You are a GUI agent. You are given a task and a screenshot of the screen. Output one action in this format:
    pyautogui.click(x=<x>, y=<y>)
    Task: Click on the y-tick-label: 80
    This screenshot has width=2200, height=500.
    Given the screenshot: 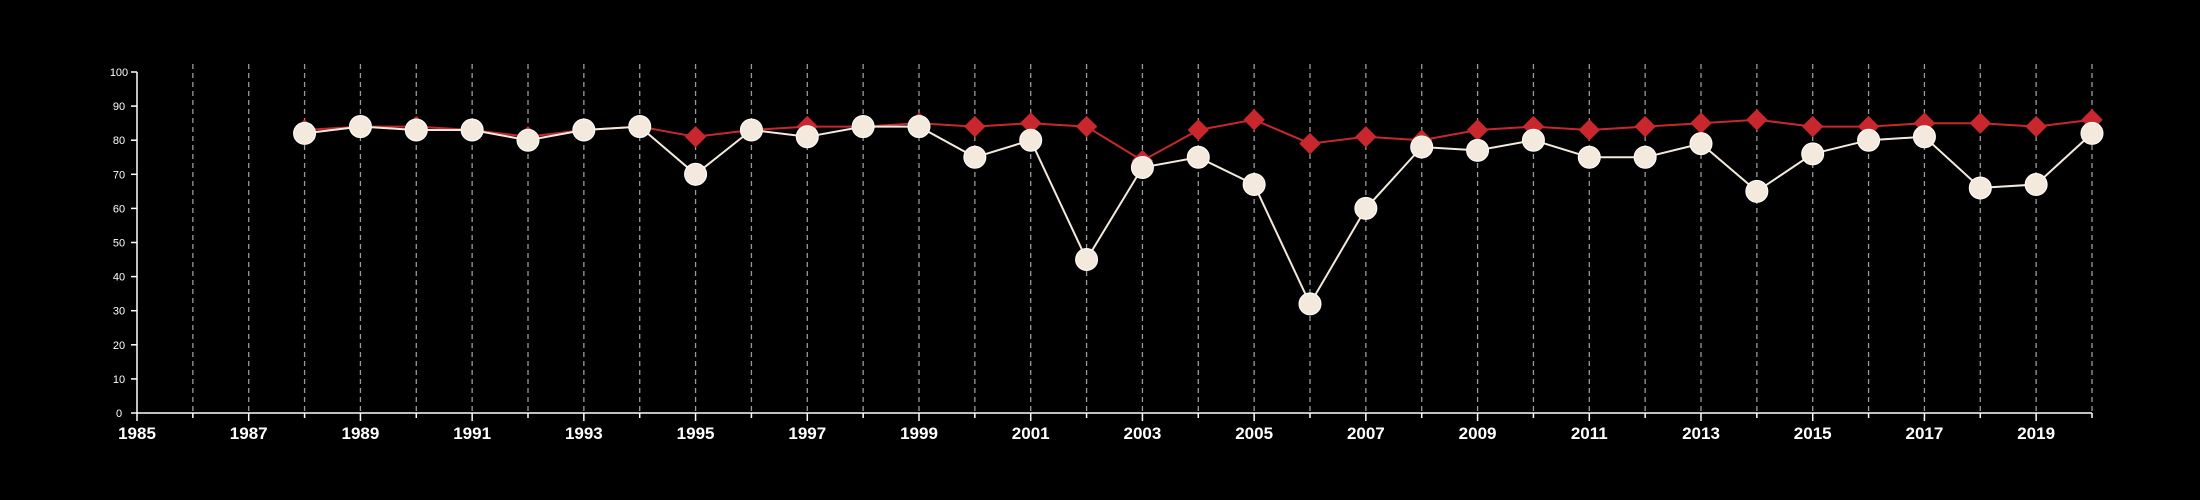 What is the action you would take?
    pyautogui.click(x=119, y=141)
    